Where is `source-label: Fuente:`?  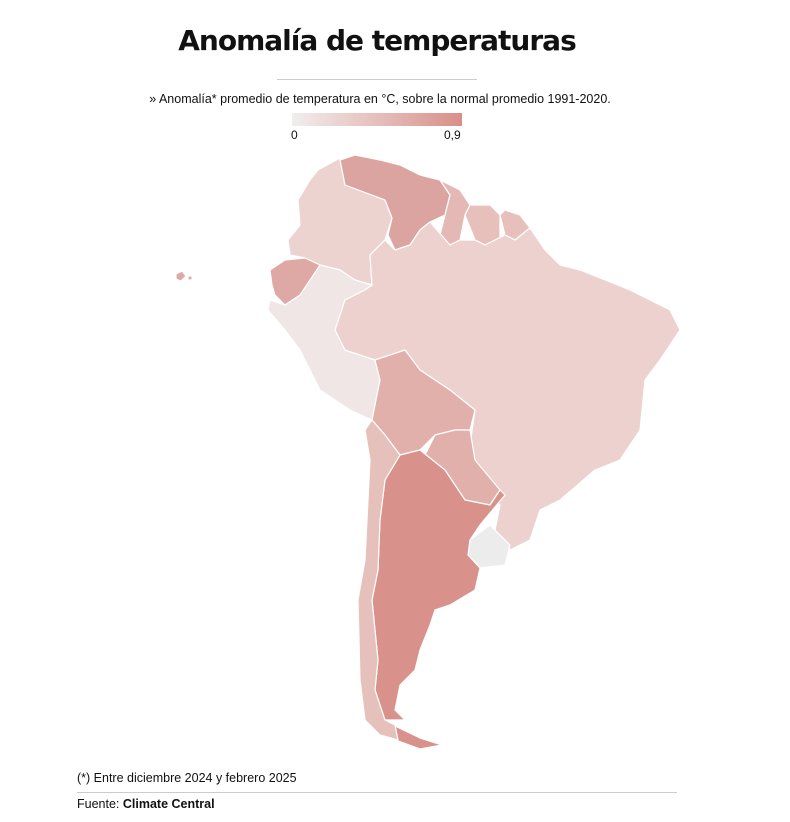
source-label: Fuente: is located at coordinates (98, 804).